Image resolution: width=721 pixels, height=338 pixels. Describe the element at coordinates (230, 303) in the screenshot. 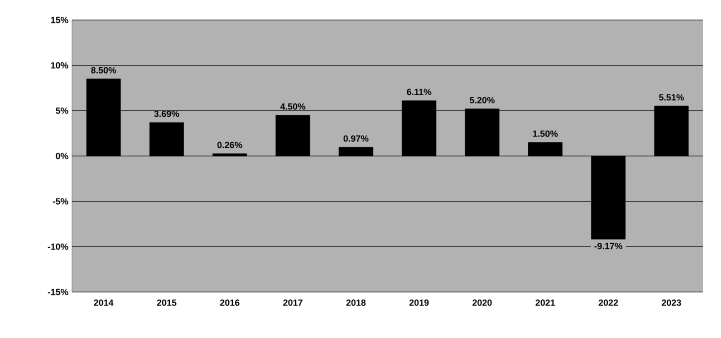

I see `x-tick-label: 2016` at that location.